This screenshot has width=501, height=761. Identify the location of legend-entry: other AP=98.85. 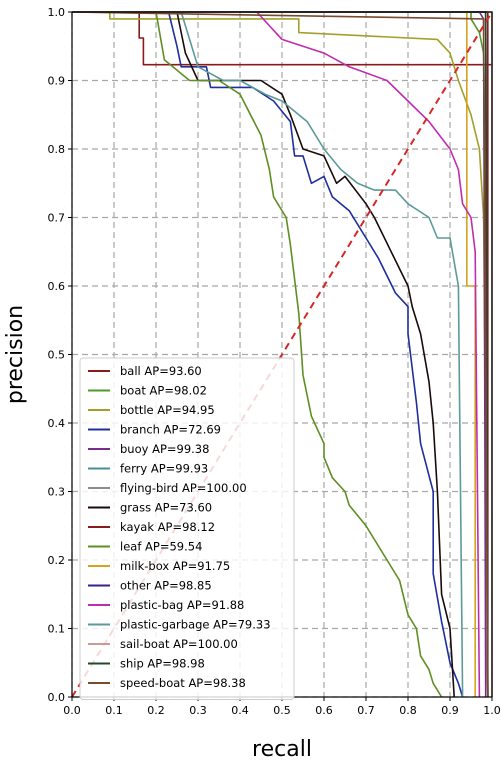
(166, 586).